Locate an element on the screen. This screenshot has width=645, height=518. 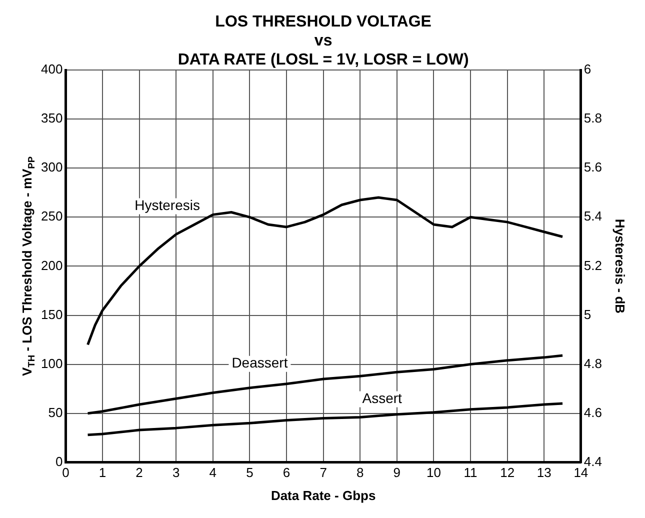
y-tick-label: 200 is located at coordinates (51, 265).